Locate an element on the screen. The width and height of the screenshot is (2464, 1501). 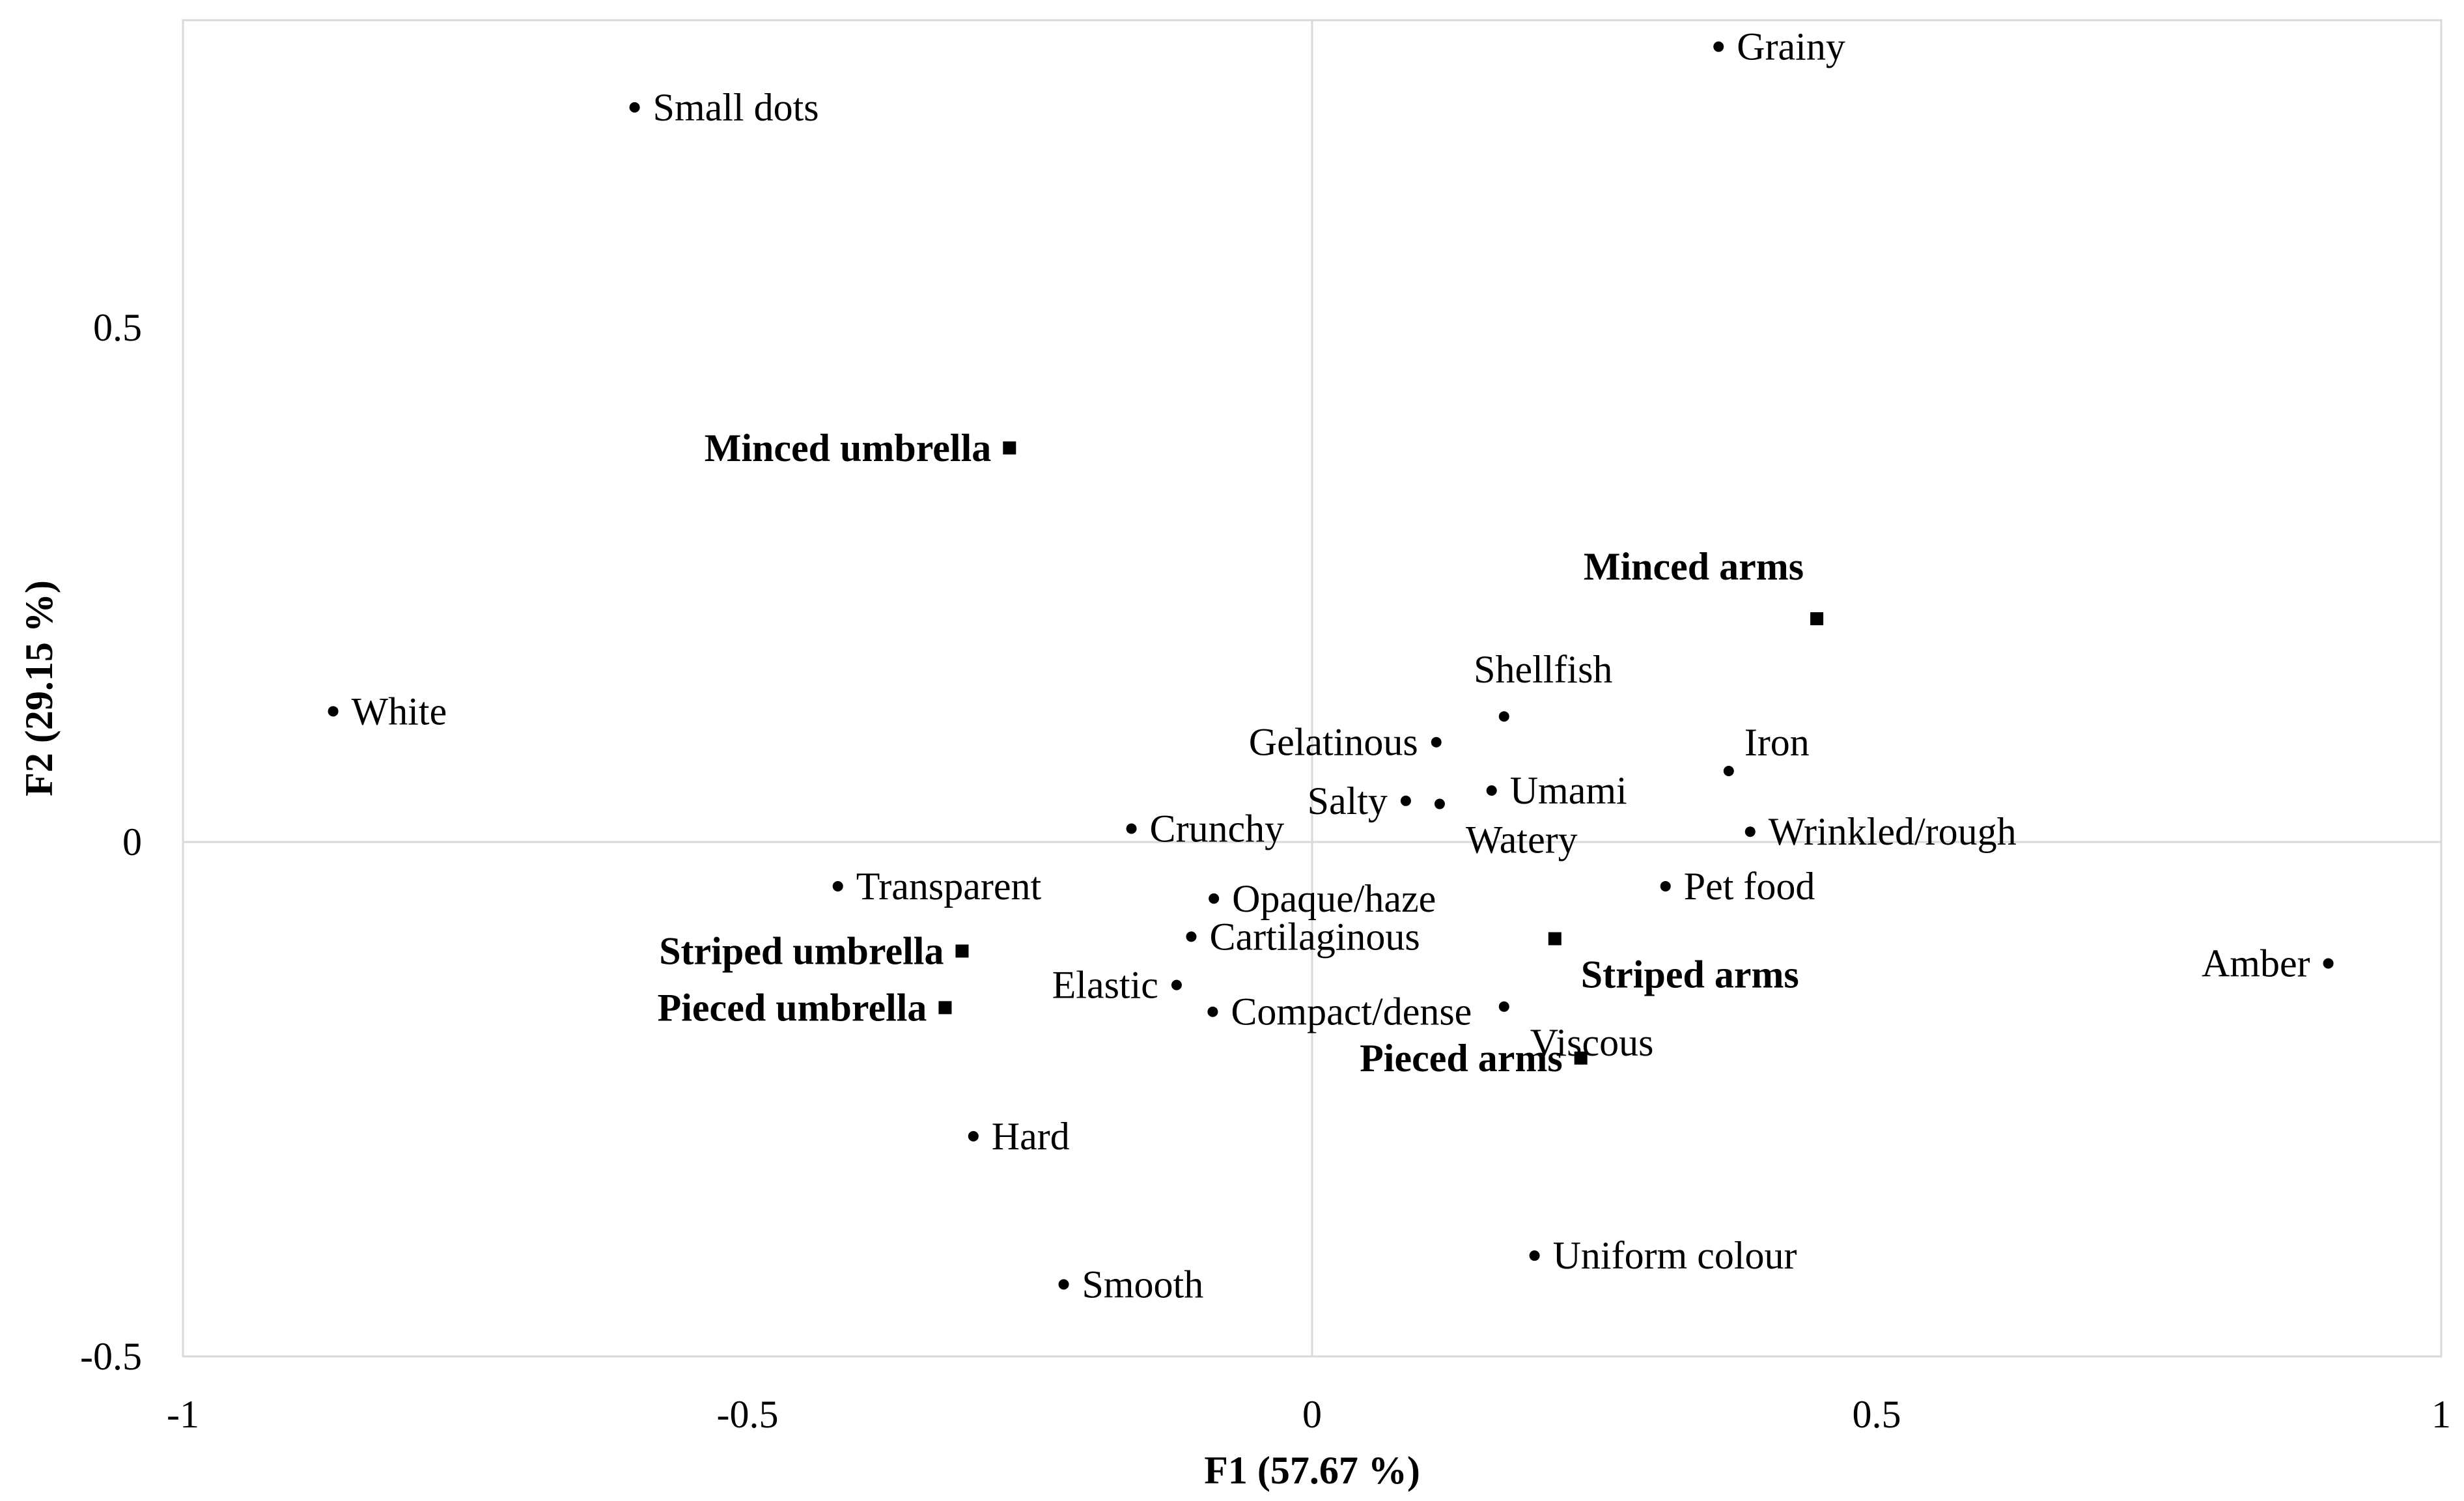
attribute-label: Umami is located at coordinates (1569, 790).